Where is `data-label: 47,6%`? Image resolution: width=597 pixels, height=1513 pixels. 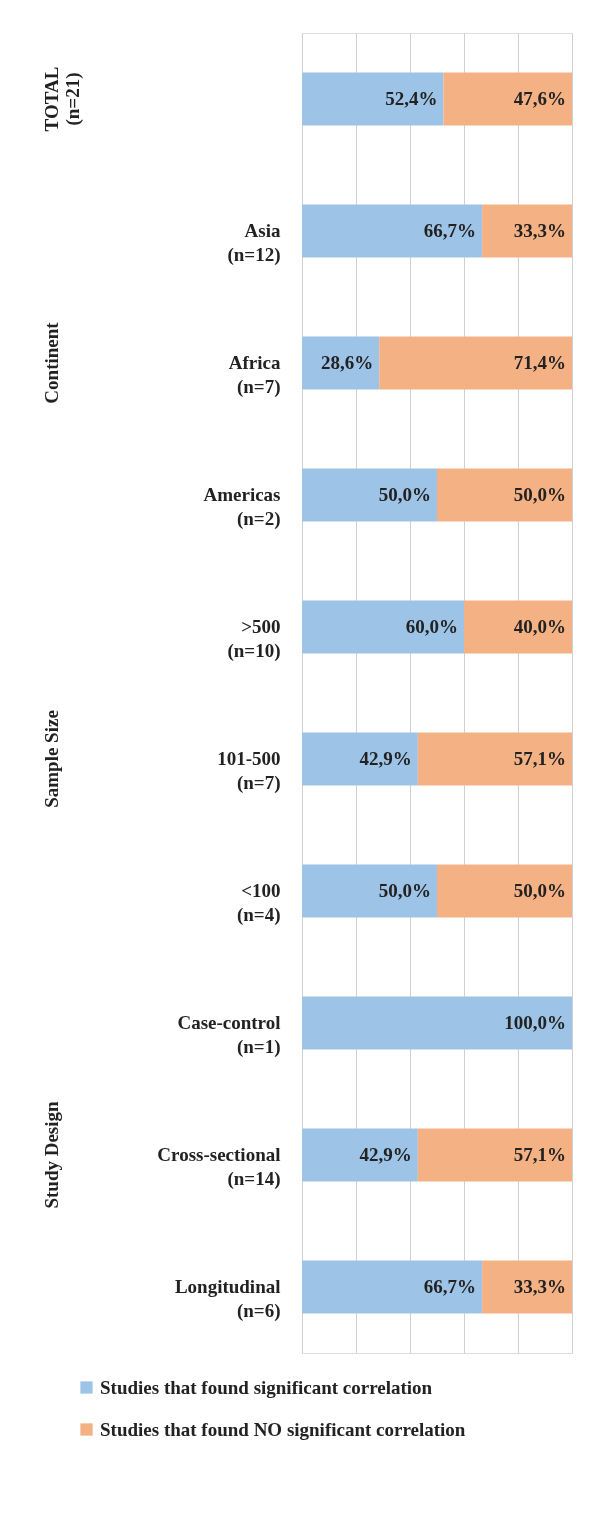 data-label: 47,6% is located at coordinates (539, 98).